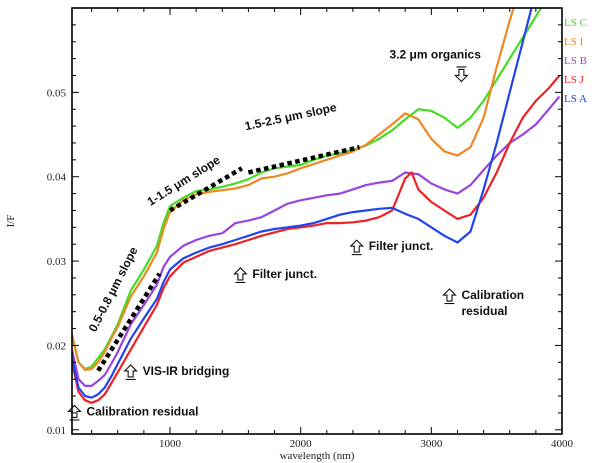 Image resolution: width=597 pixels, height=463 pixels. Describe the element at coordinates (57, 262) in the screenshot. I see `y-tick-label: 0.03` at that location.